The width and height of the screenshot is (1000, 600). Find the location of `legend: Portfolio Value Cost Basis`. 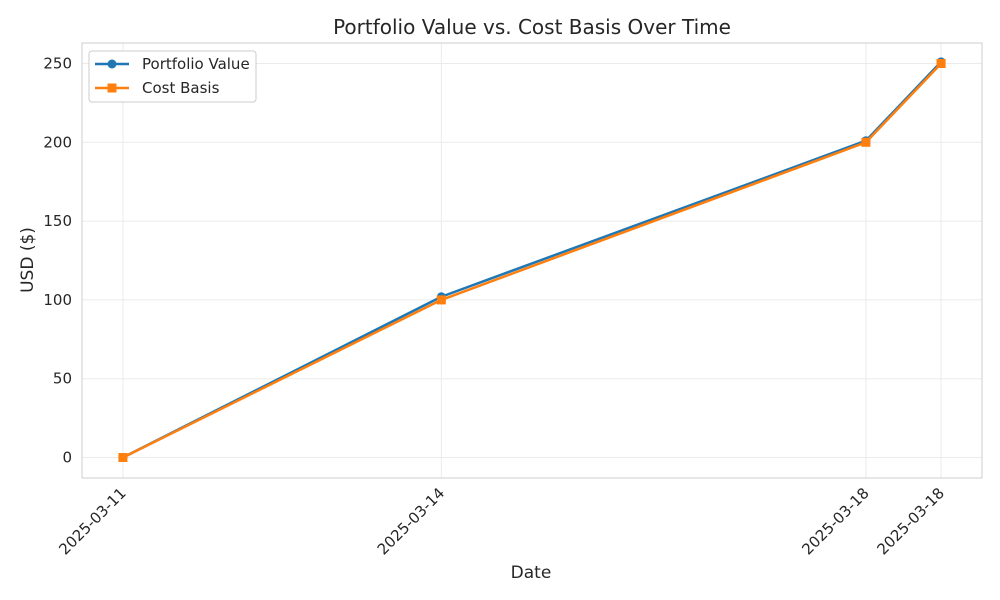

legend: Portfolio Value Cost Basis is located at coordinates (172, 76).